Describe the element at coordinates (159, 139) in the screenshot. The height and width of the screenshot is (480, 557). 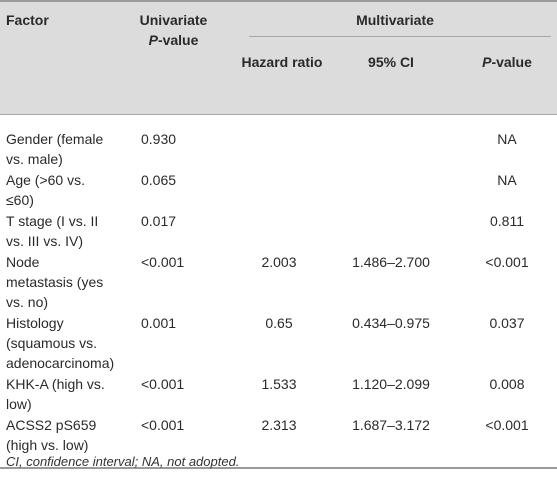
I see `univariate-p-cell: 0.930` at that location.